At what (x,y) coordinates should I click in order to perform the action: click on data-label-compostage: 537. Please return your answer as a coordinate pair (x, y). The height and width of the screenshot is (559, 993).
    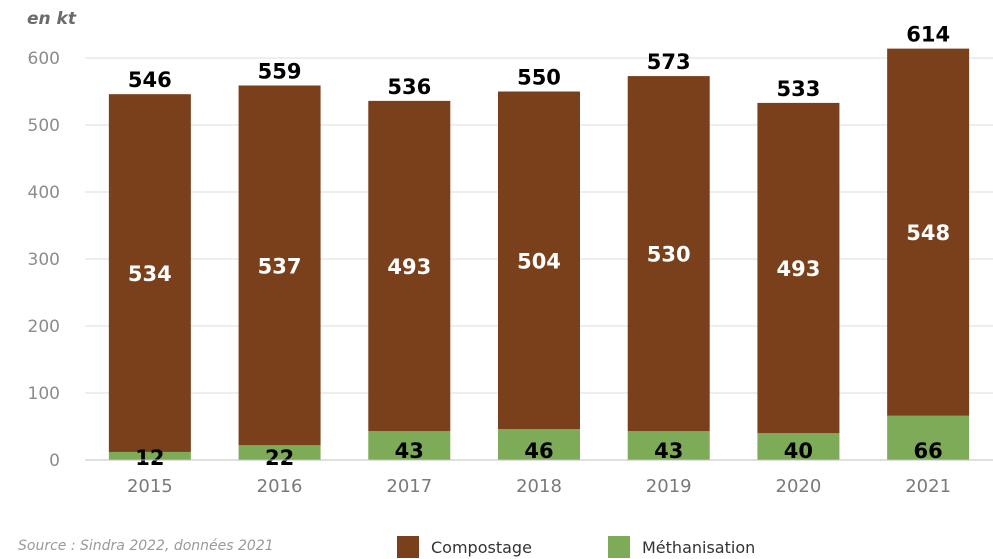
    Looking at the image, I should click on (280, 266).